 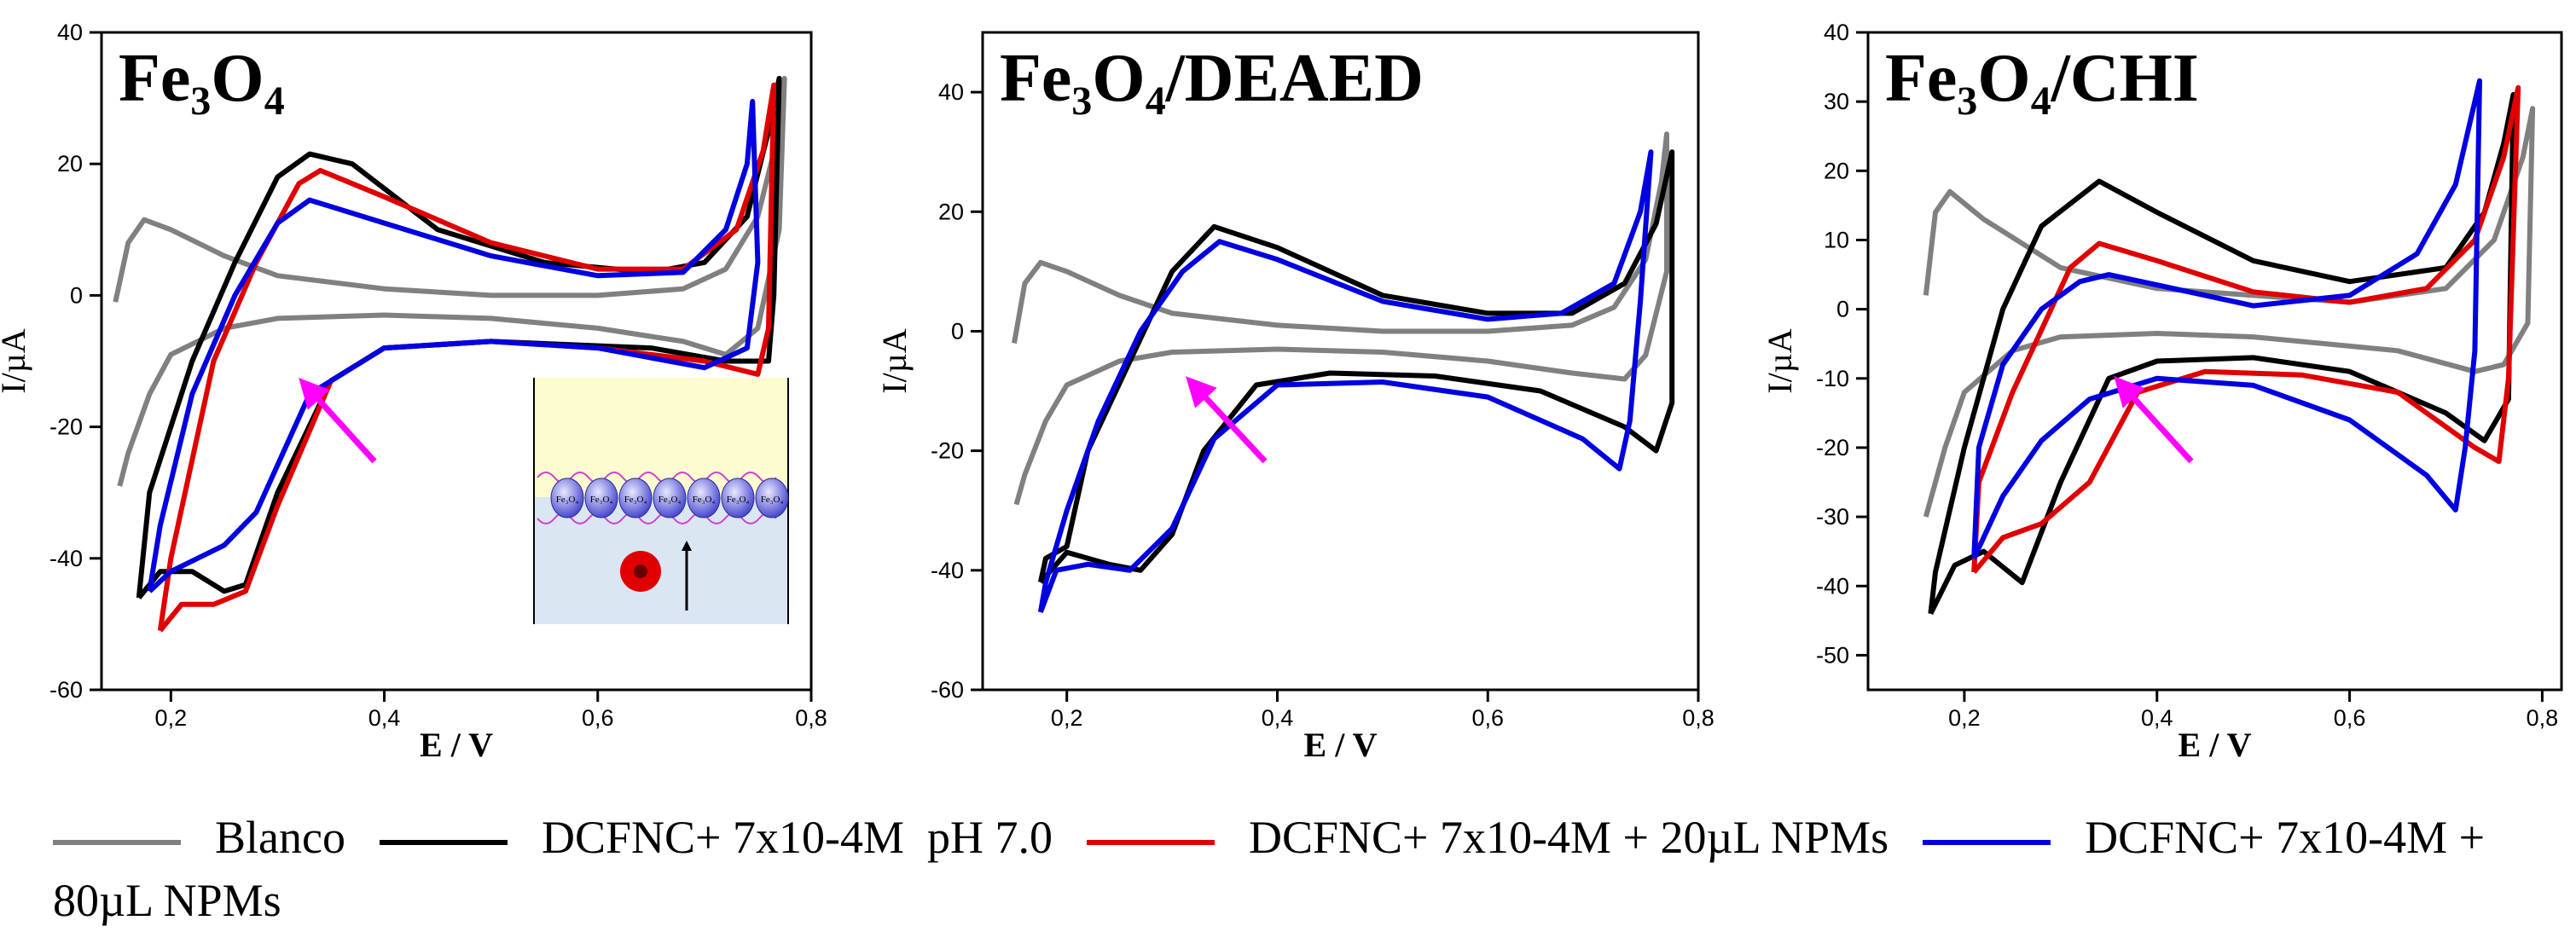 What do you see at coordinates (661, 437) in the screenshot?
I see `inset-top` at bounding box center [661, 437].